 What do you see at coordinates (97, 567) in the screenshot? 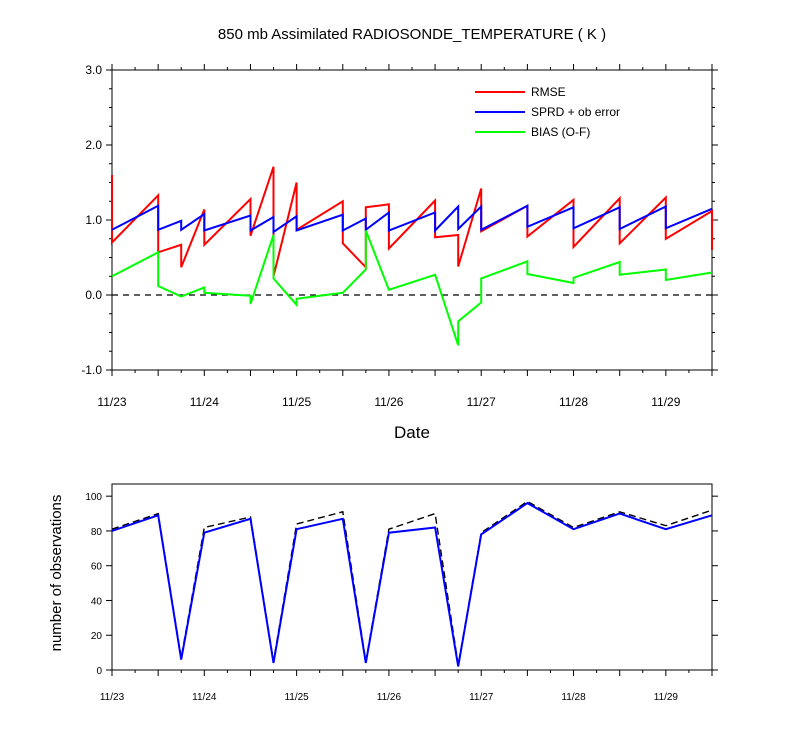
I see `bottom-y-tick-label: 60` at bounding box center [97, 567].